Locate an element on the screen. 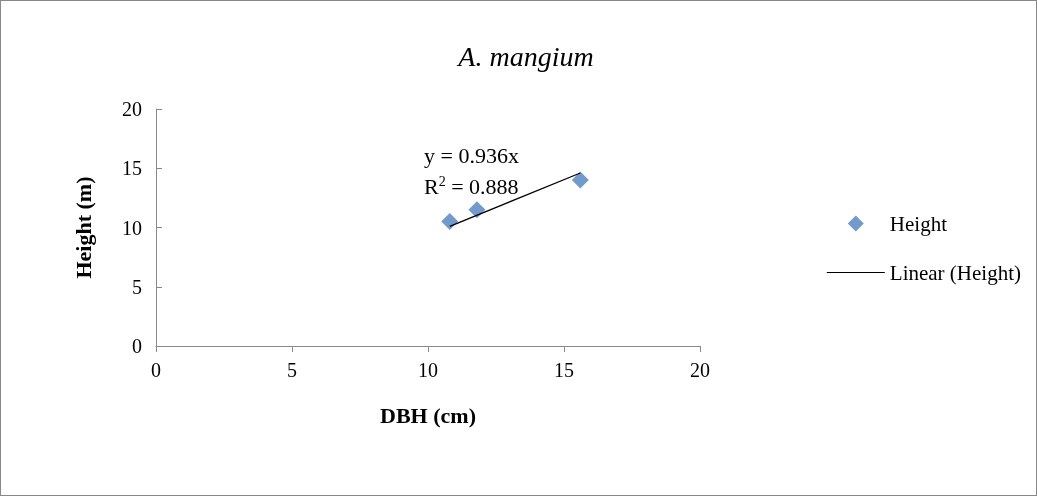 This screenshot has height=496, width=1037. x-tick-label: 5 is located at coordinates (292, 370).